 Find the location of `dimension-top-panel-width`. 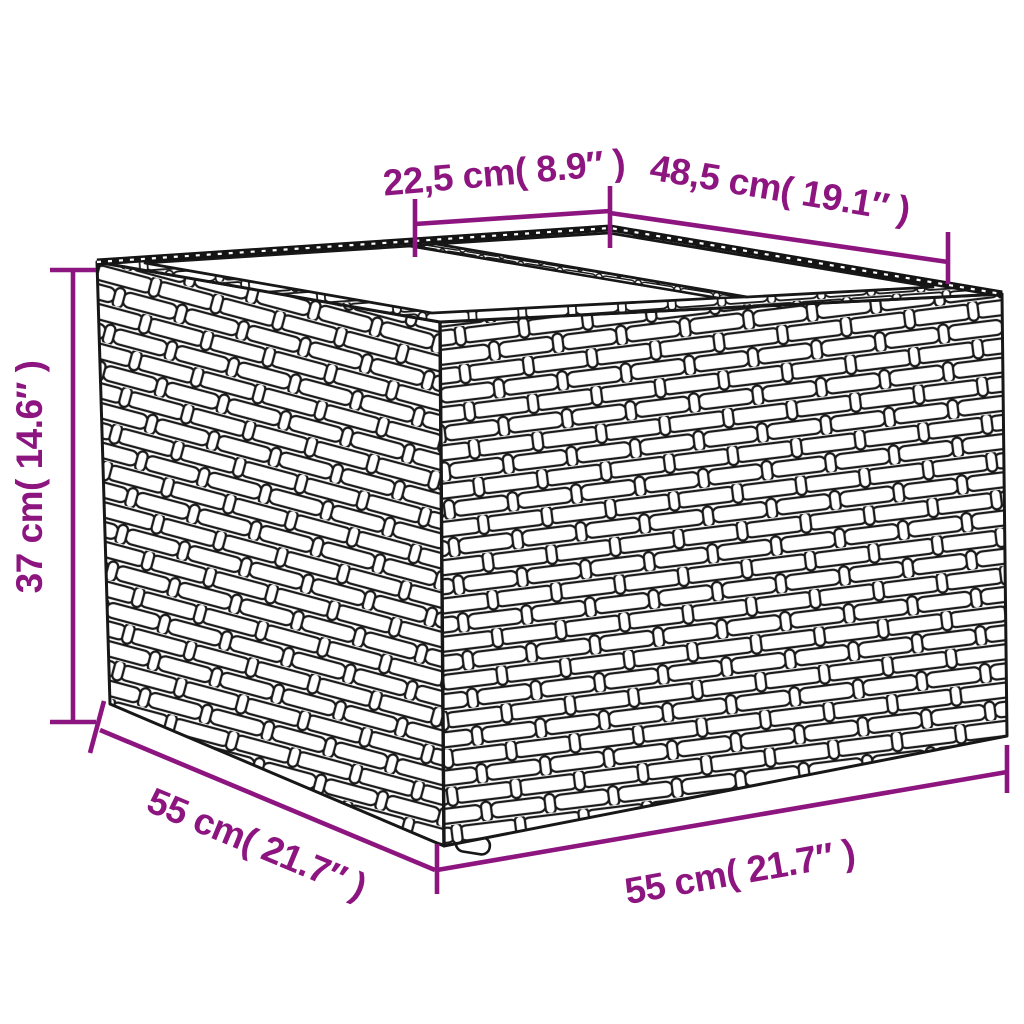

dimension-top-panel-width is located at coordinates (512, 221).